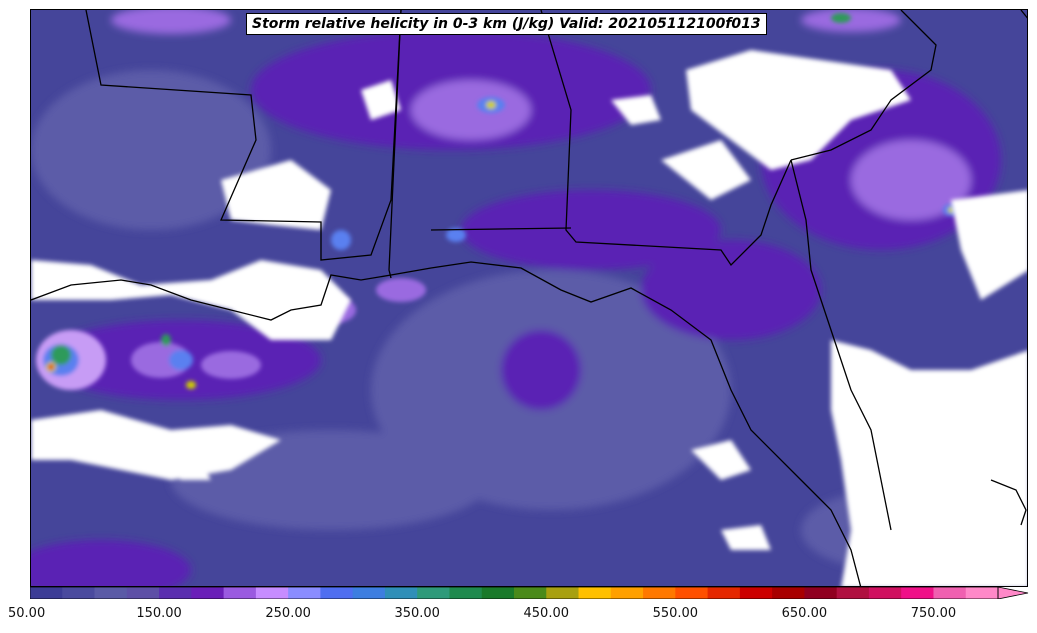 This screenshot has width=1037, height=633. Describe the element at coordinates (159, 613) in the screenshot. I see `colorbar-tick-label: 150.00` at that location.